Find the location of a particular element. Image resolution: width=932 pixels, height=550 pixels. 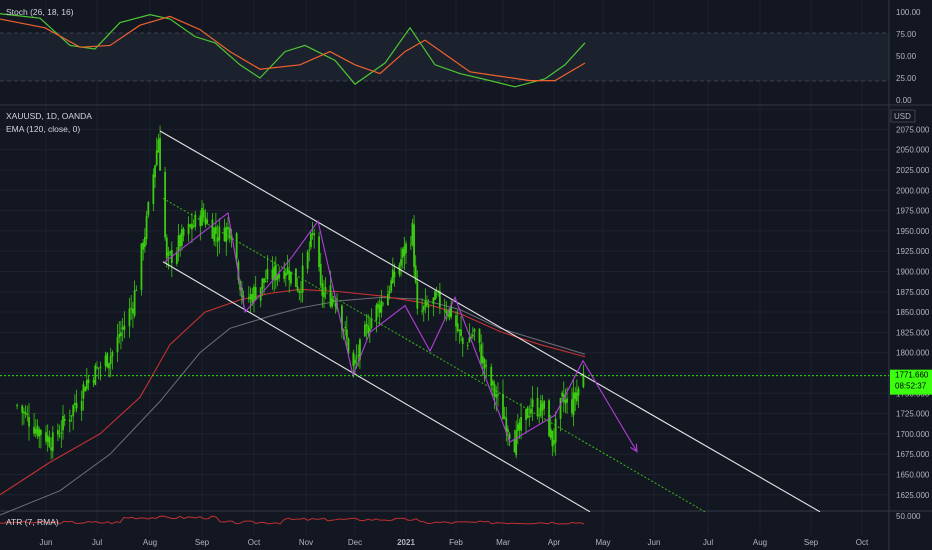

time-axis-label: Mar is located at coordinates (503, 542).